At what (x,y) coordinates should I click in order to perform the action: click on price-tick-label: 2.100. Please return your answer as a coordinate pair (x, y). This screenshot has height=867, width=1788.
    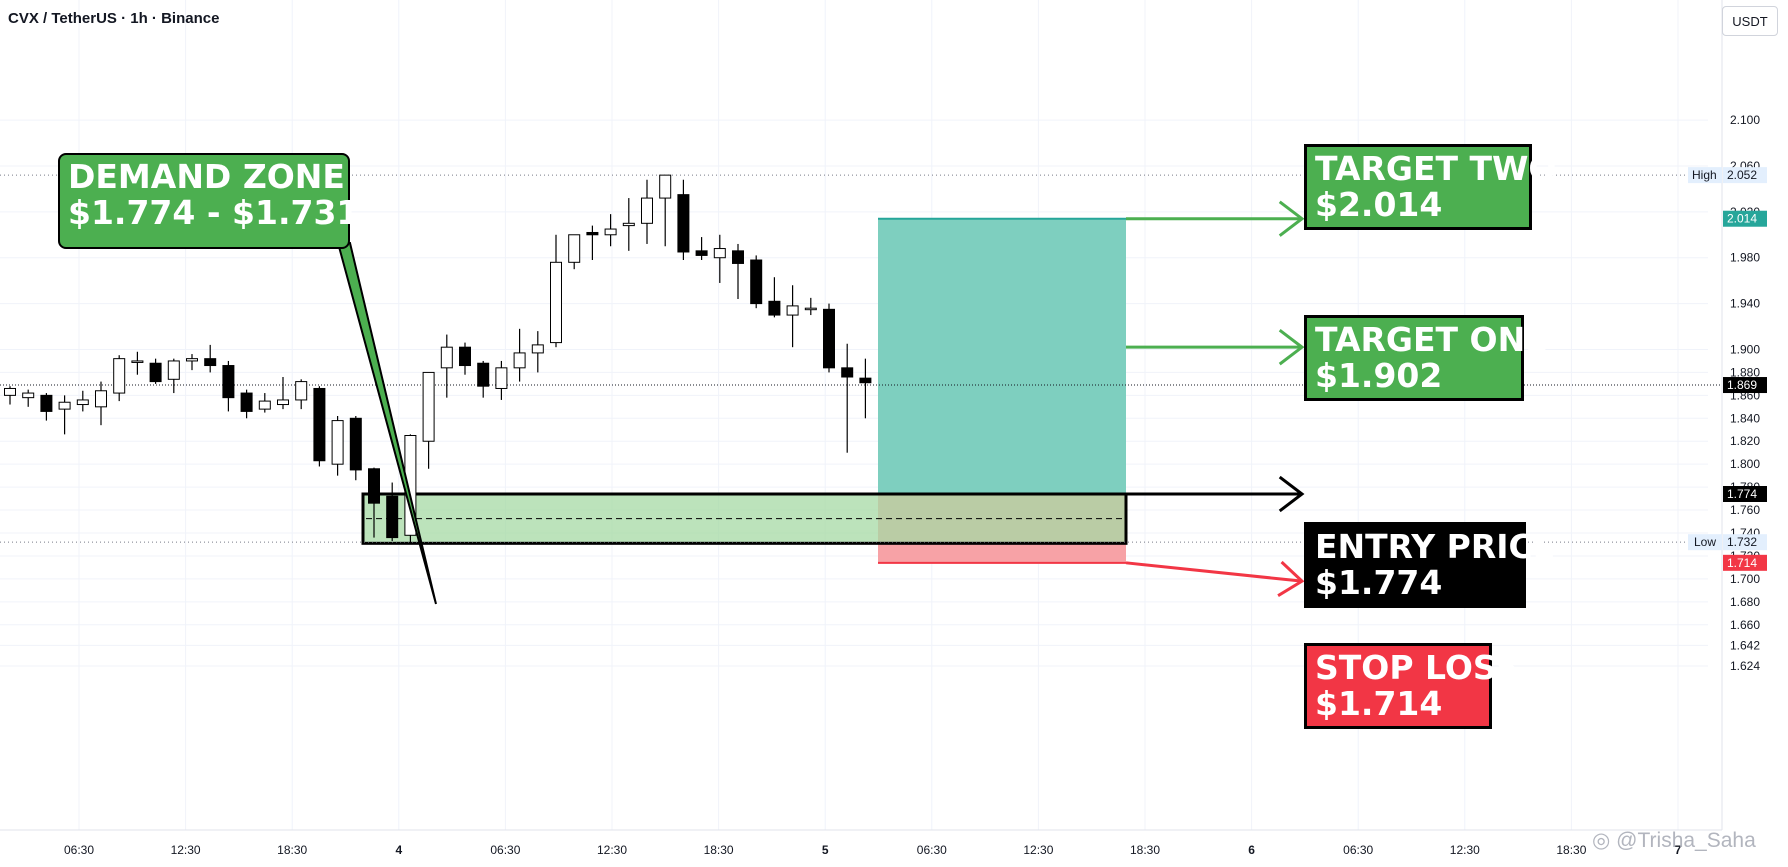
    Looking at the image, I should click on (1745, 120).